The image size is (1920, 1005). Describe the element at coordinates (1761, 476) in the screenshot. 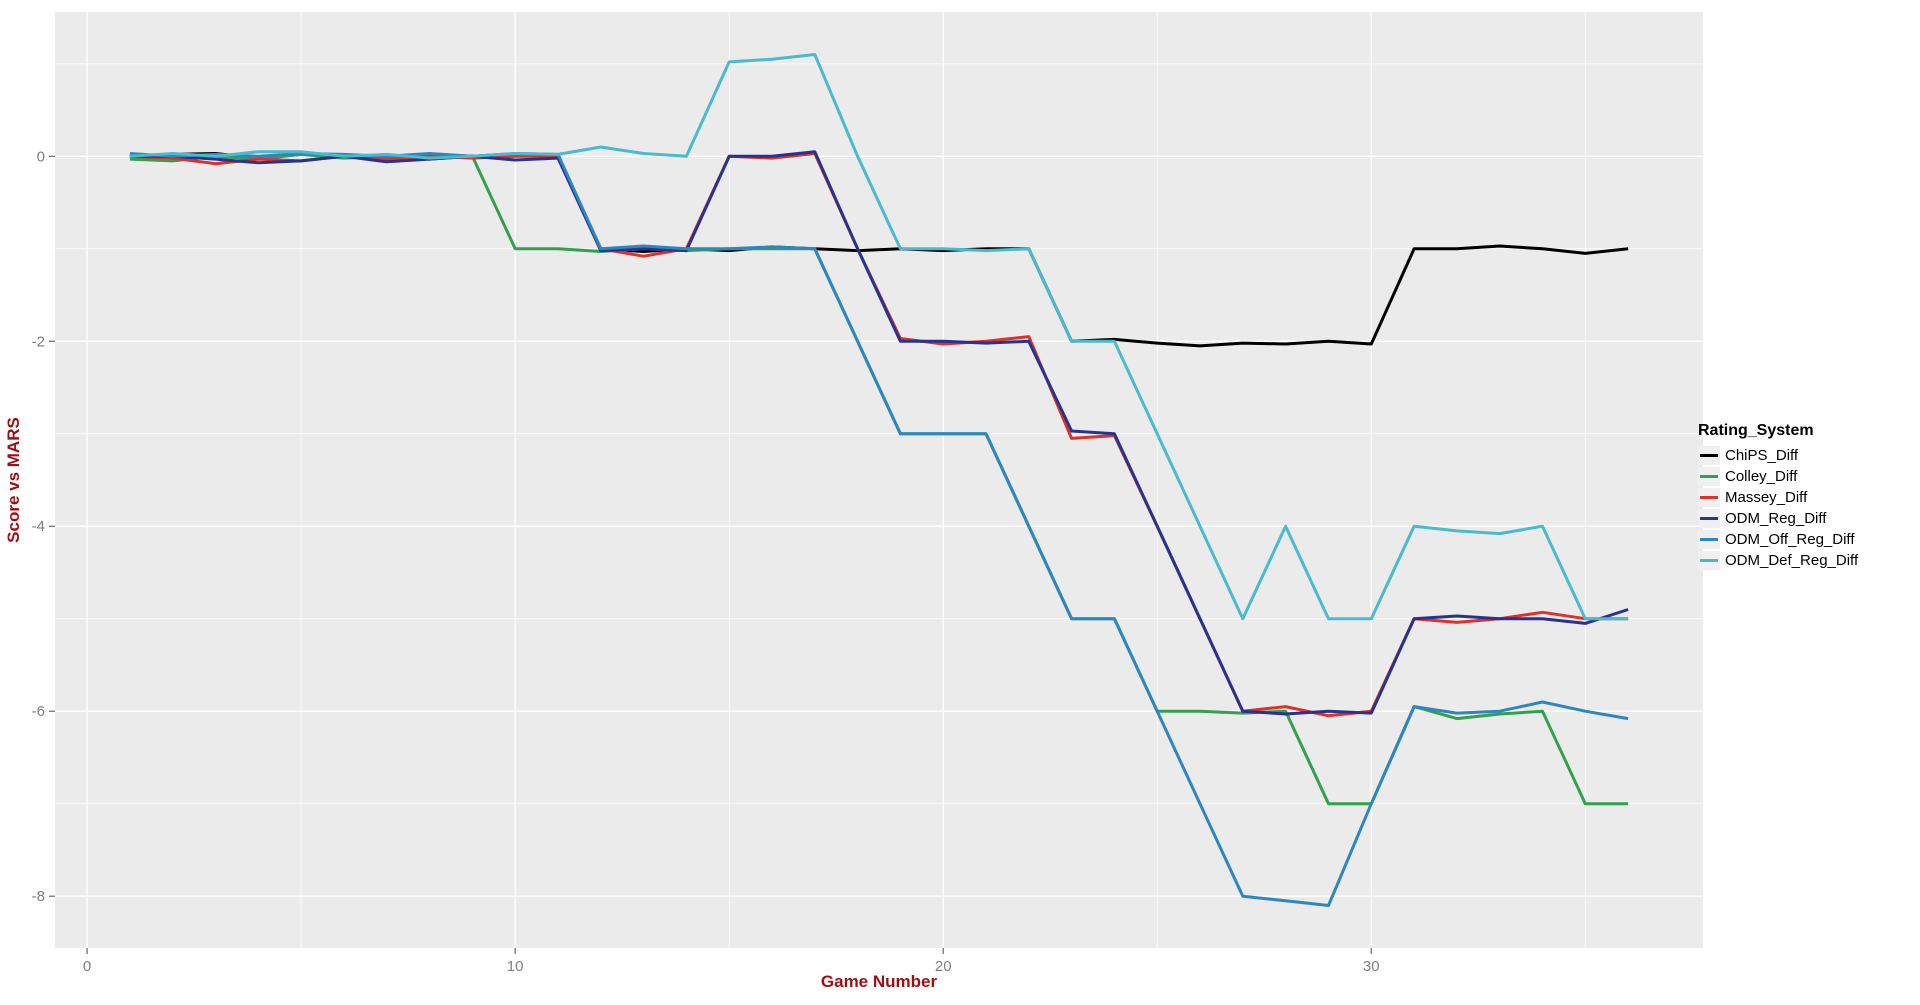

I see `legend-item-label: Colley_Diff` at that location.